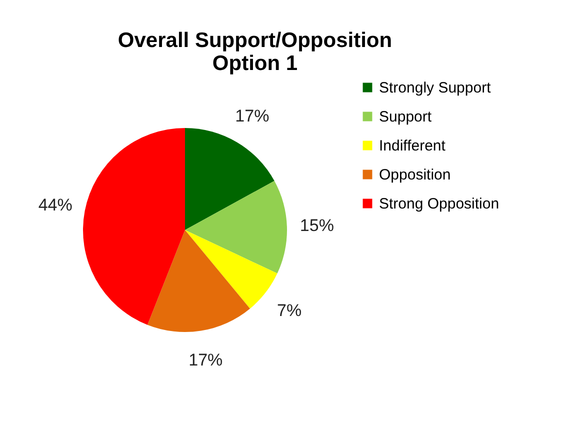  I want to click on data-label: 44%, so click(55, 204).